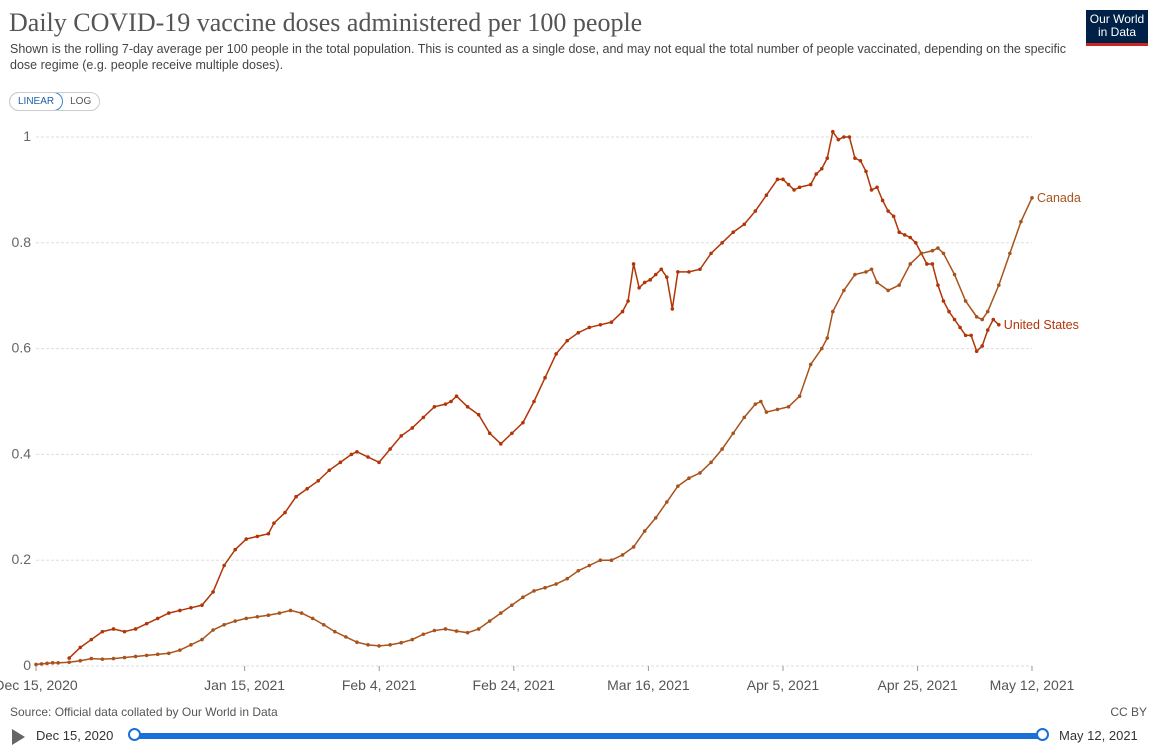 Image resolution: width=1167 pixels, height=754 pixels. I want to click on timeline-start-handle, so click(134, 734).